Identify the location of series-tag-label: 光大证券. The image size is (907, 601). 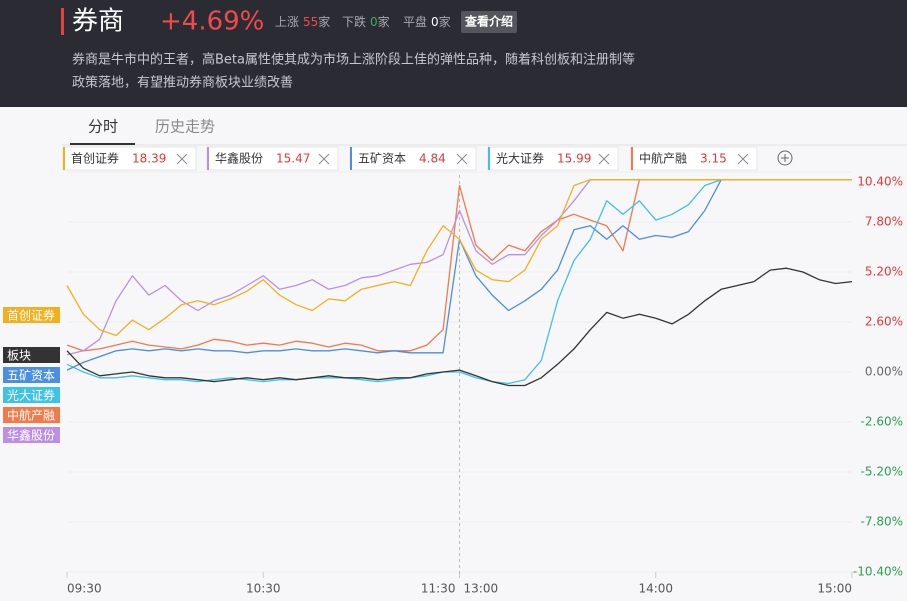
(31, 395).